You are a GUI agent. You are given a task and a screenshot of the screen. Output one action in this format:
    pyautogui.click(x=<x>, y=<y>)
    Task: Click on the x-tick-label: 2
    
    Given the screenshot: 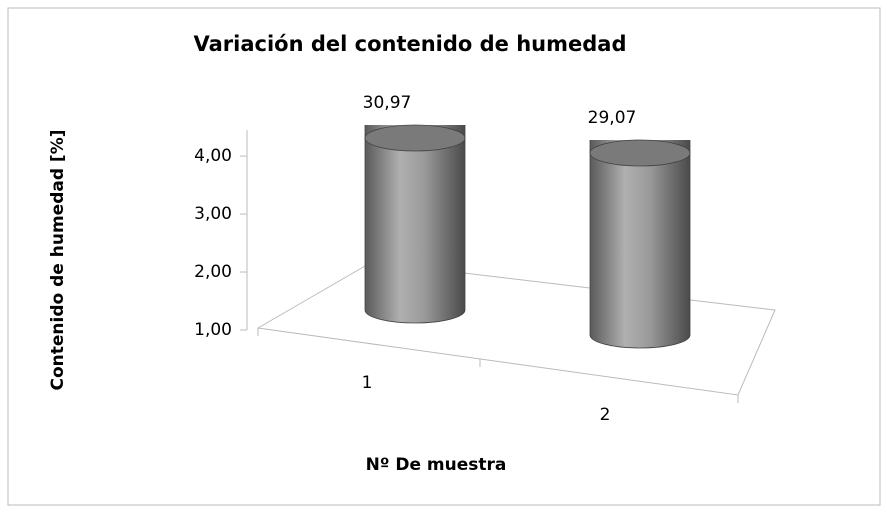 What is the action you would take?
    pyautogui.click(x=605, y=415)
    